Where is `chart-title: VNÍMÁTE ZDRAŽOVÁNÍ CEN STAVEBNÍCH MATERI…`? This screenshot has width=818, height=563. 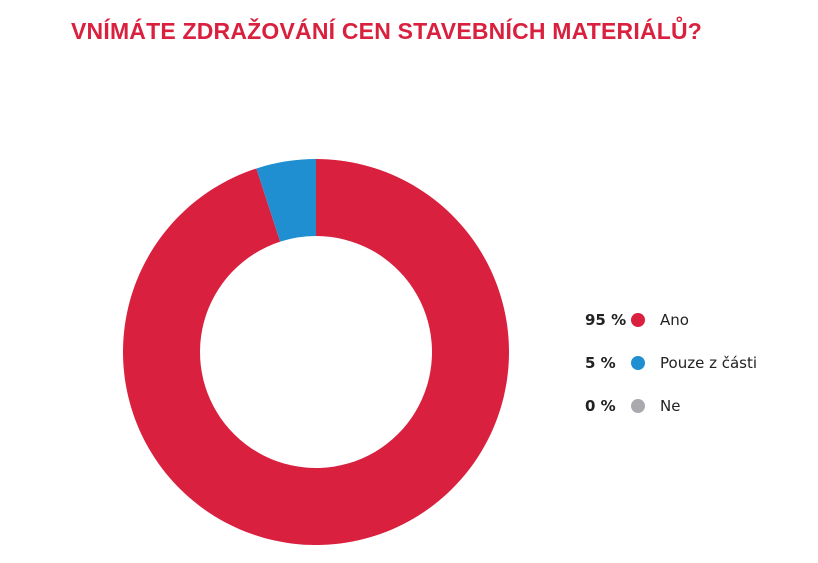
chart-title: VNÍMÁTE ZDRAŽOVÁNÍ CEN STAVEBNÍCH MATERI… is located at coordinates (387, 31).